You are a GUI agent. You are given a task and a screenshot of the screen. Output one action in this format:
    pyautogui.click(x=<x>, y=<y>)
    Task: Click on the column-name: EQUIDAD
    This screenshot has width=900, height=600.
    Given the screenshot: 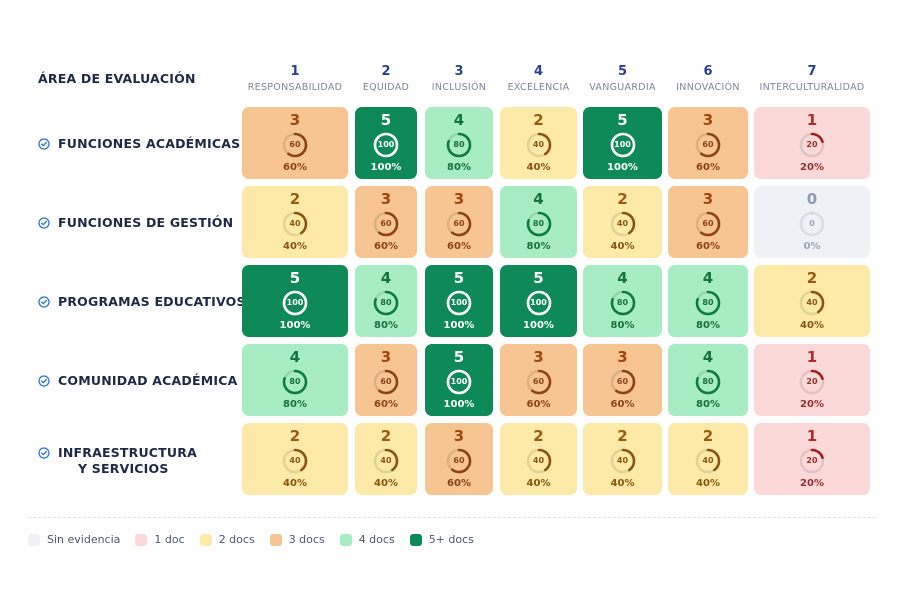 What is the action you would take?
    pyautogui.click(x=386, y=87)
    